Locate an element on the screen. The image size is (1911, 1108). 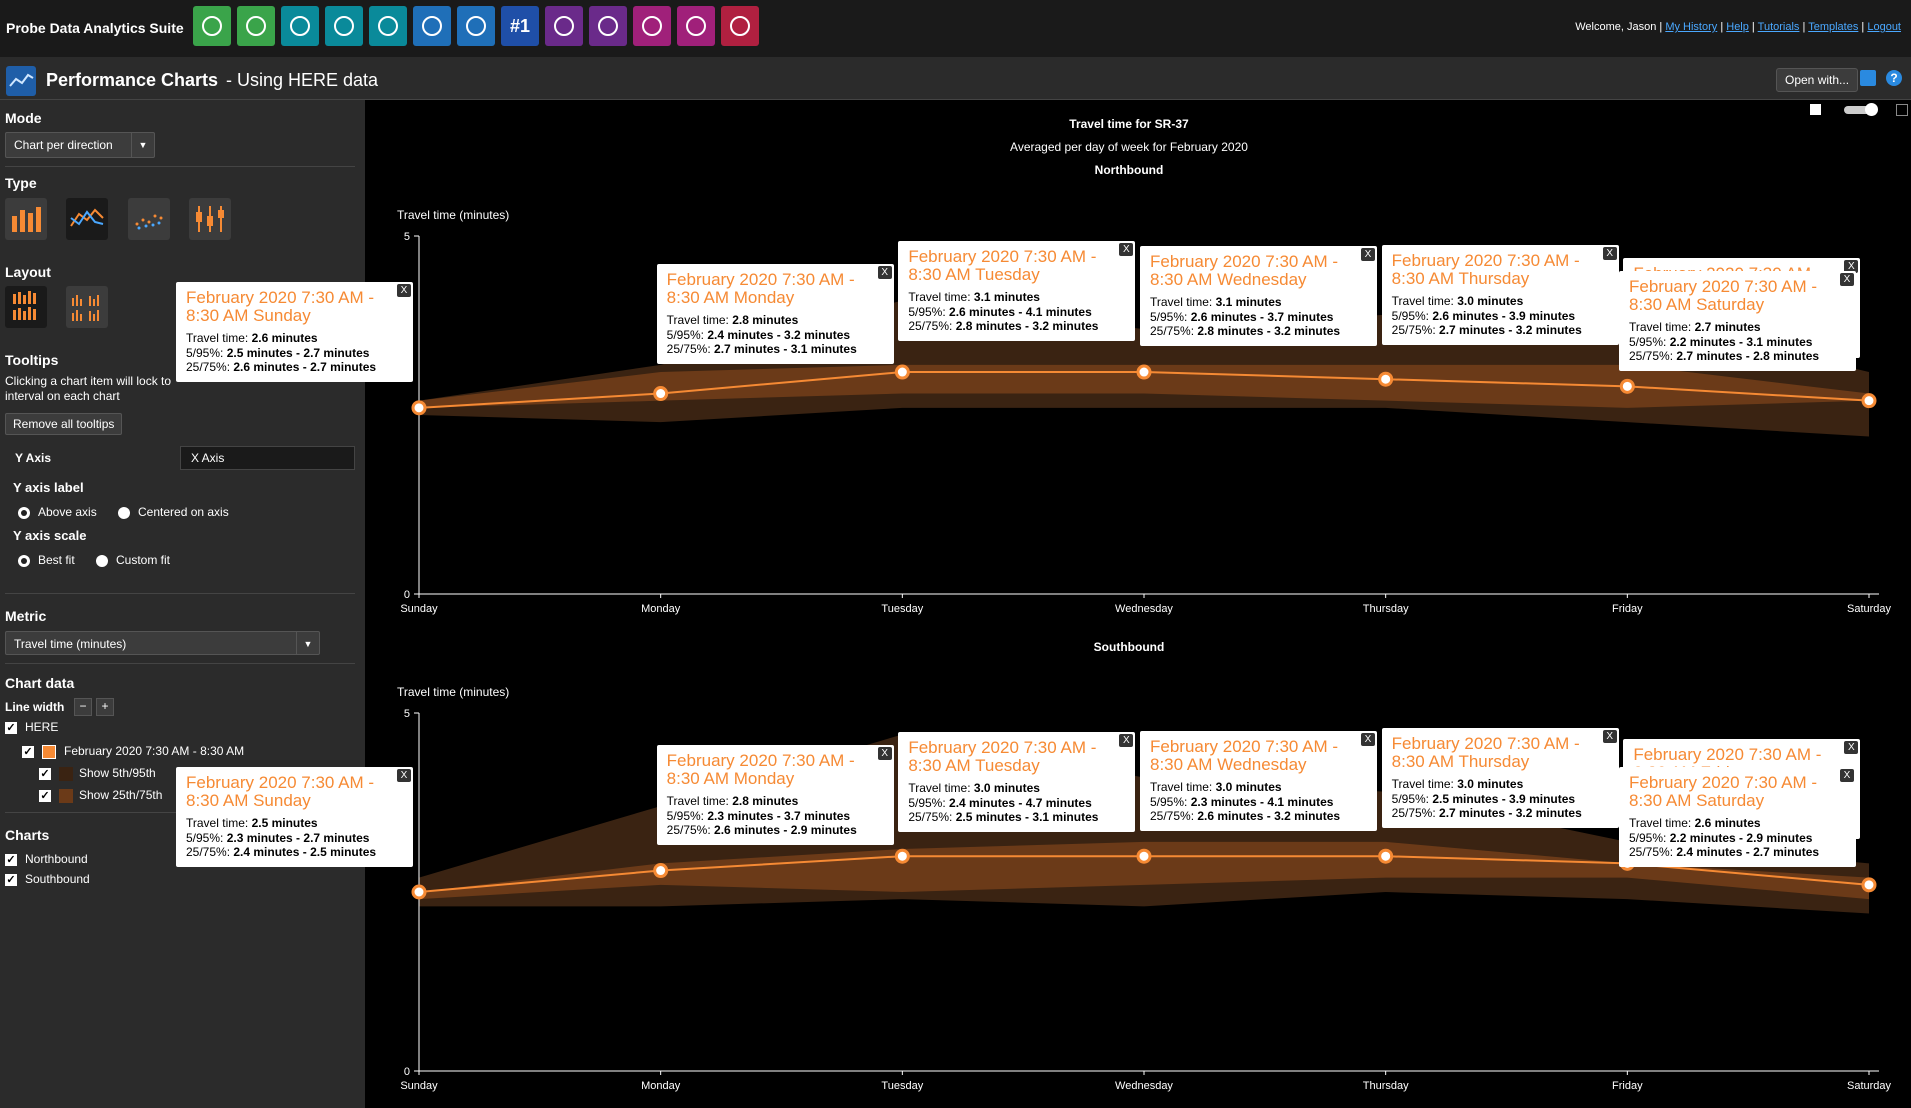
axis-tabs: Y Axis X Axis is located at coordinates (180, 458).